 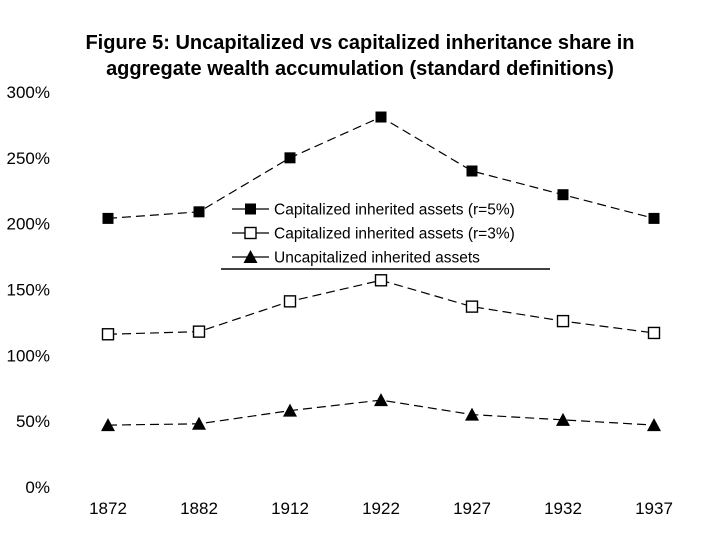 I want to click on y-tick-label: 150%, so click(x=28, y=290).